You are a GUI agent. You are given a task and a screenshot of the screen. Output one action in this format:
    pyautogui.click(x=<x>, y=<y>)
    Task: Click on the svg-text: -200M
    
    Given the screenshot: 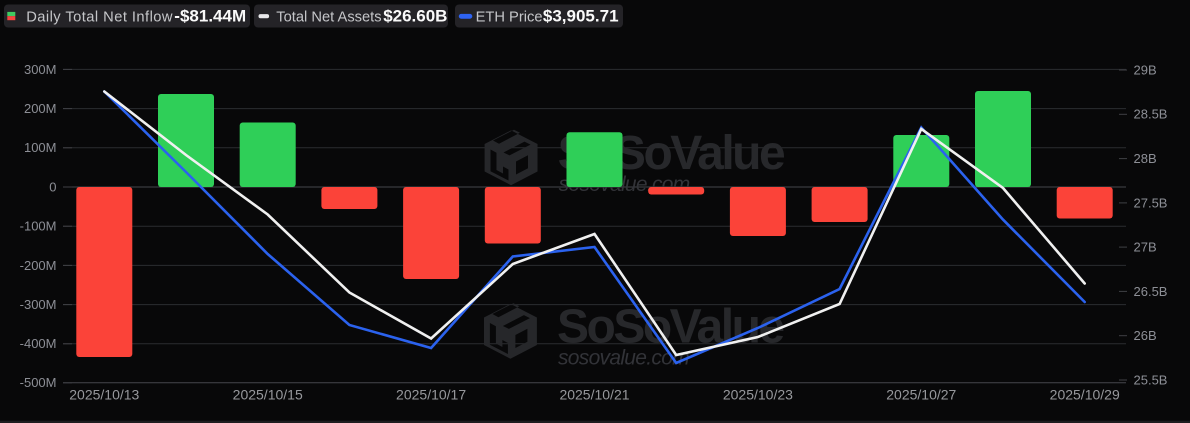 What is the action you would take?
    pyautogui.click(x=38, y=265)
    